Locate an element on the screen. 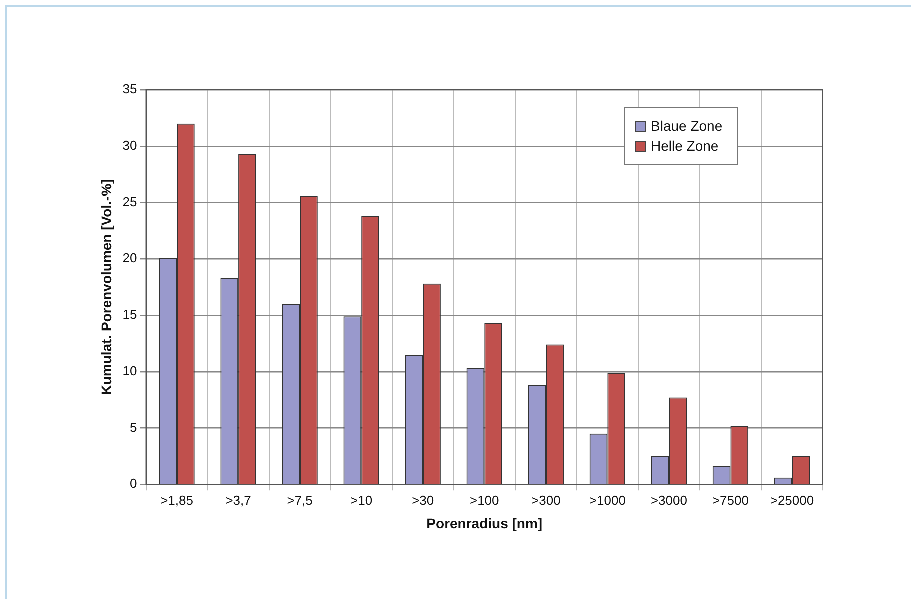 This screenshot has height=599, width=911. x-tick-label: >7,5 is located at coordinates (300, 500).